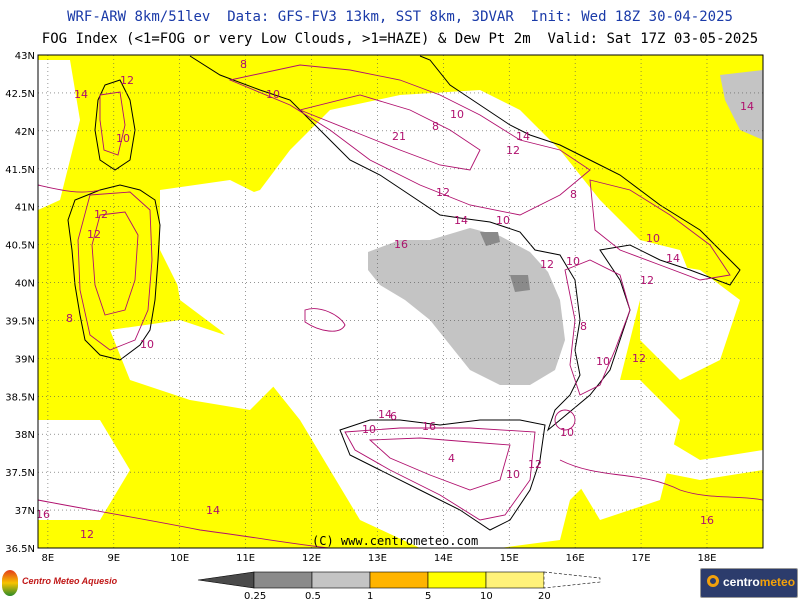 This screenshot has height=600, width=800. Describe the element at coordinates (395, 541) in the screenshot. I see `copyright-text: (C) www.centrometeo.com` at that location.